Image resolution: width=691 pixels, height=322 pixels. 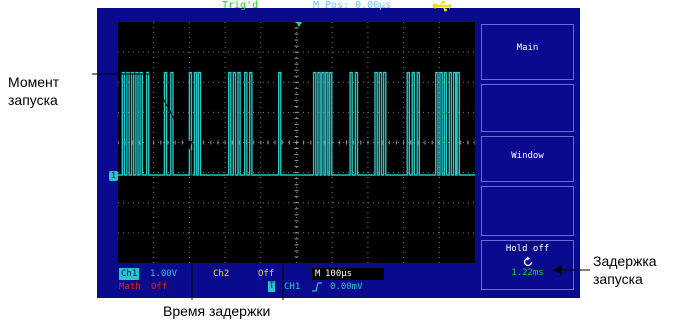 I want to click on math-label: Math, so click(x=130, y=287).